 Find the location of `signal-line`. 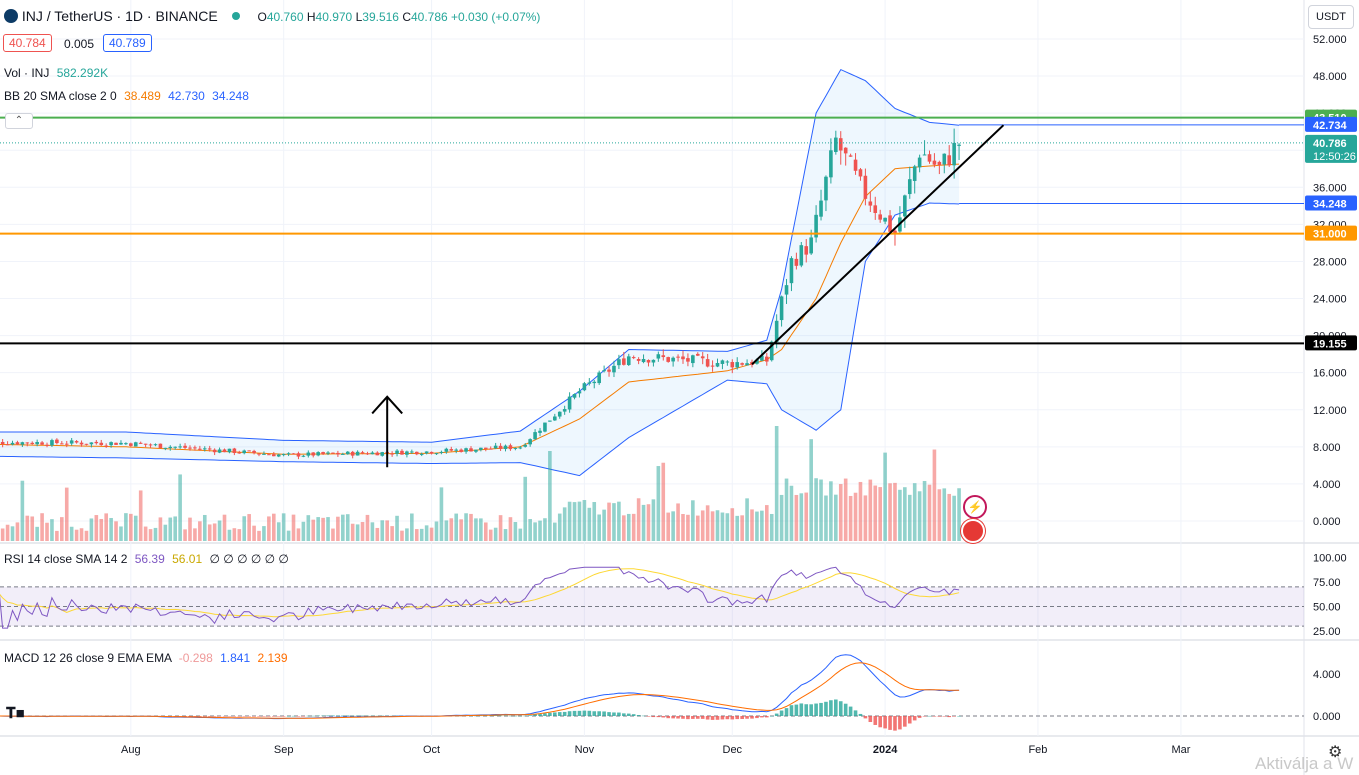

signal-line is located at coordinates (480, 690).